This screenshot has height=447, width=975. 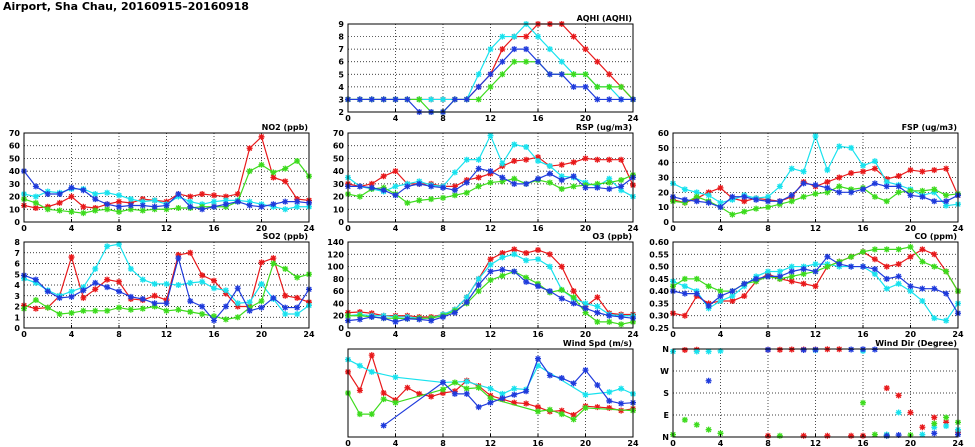 I want to click on y-tick-label: 8, so click(x=341, y=37).